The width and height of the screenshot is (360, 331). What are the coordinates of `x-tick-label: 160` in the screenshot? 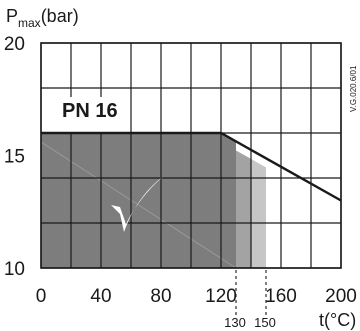 It's located at (281, 296).